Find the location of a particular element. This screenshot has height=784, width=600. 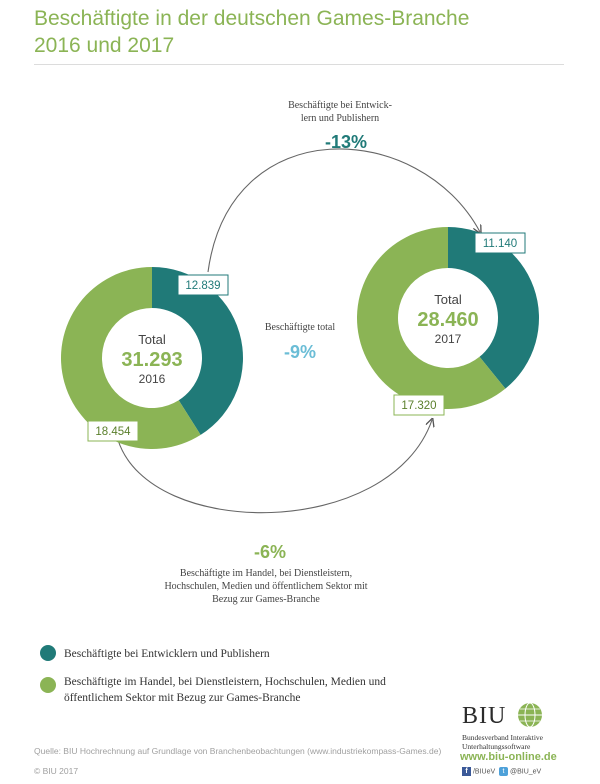

total-value-2016: 31.293 is located at coordinates (151, 360).